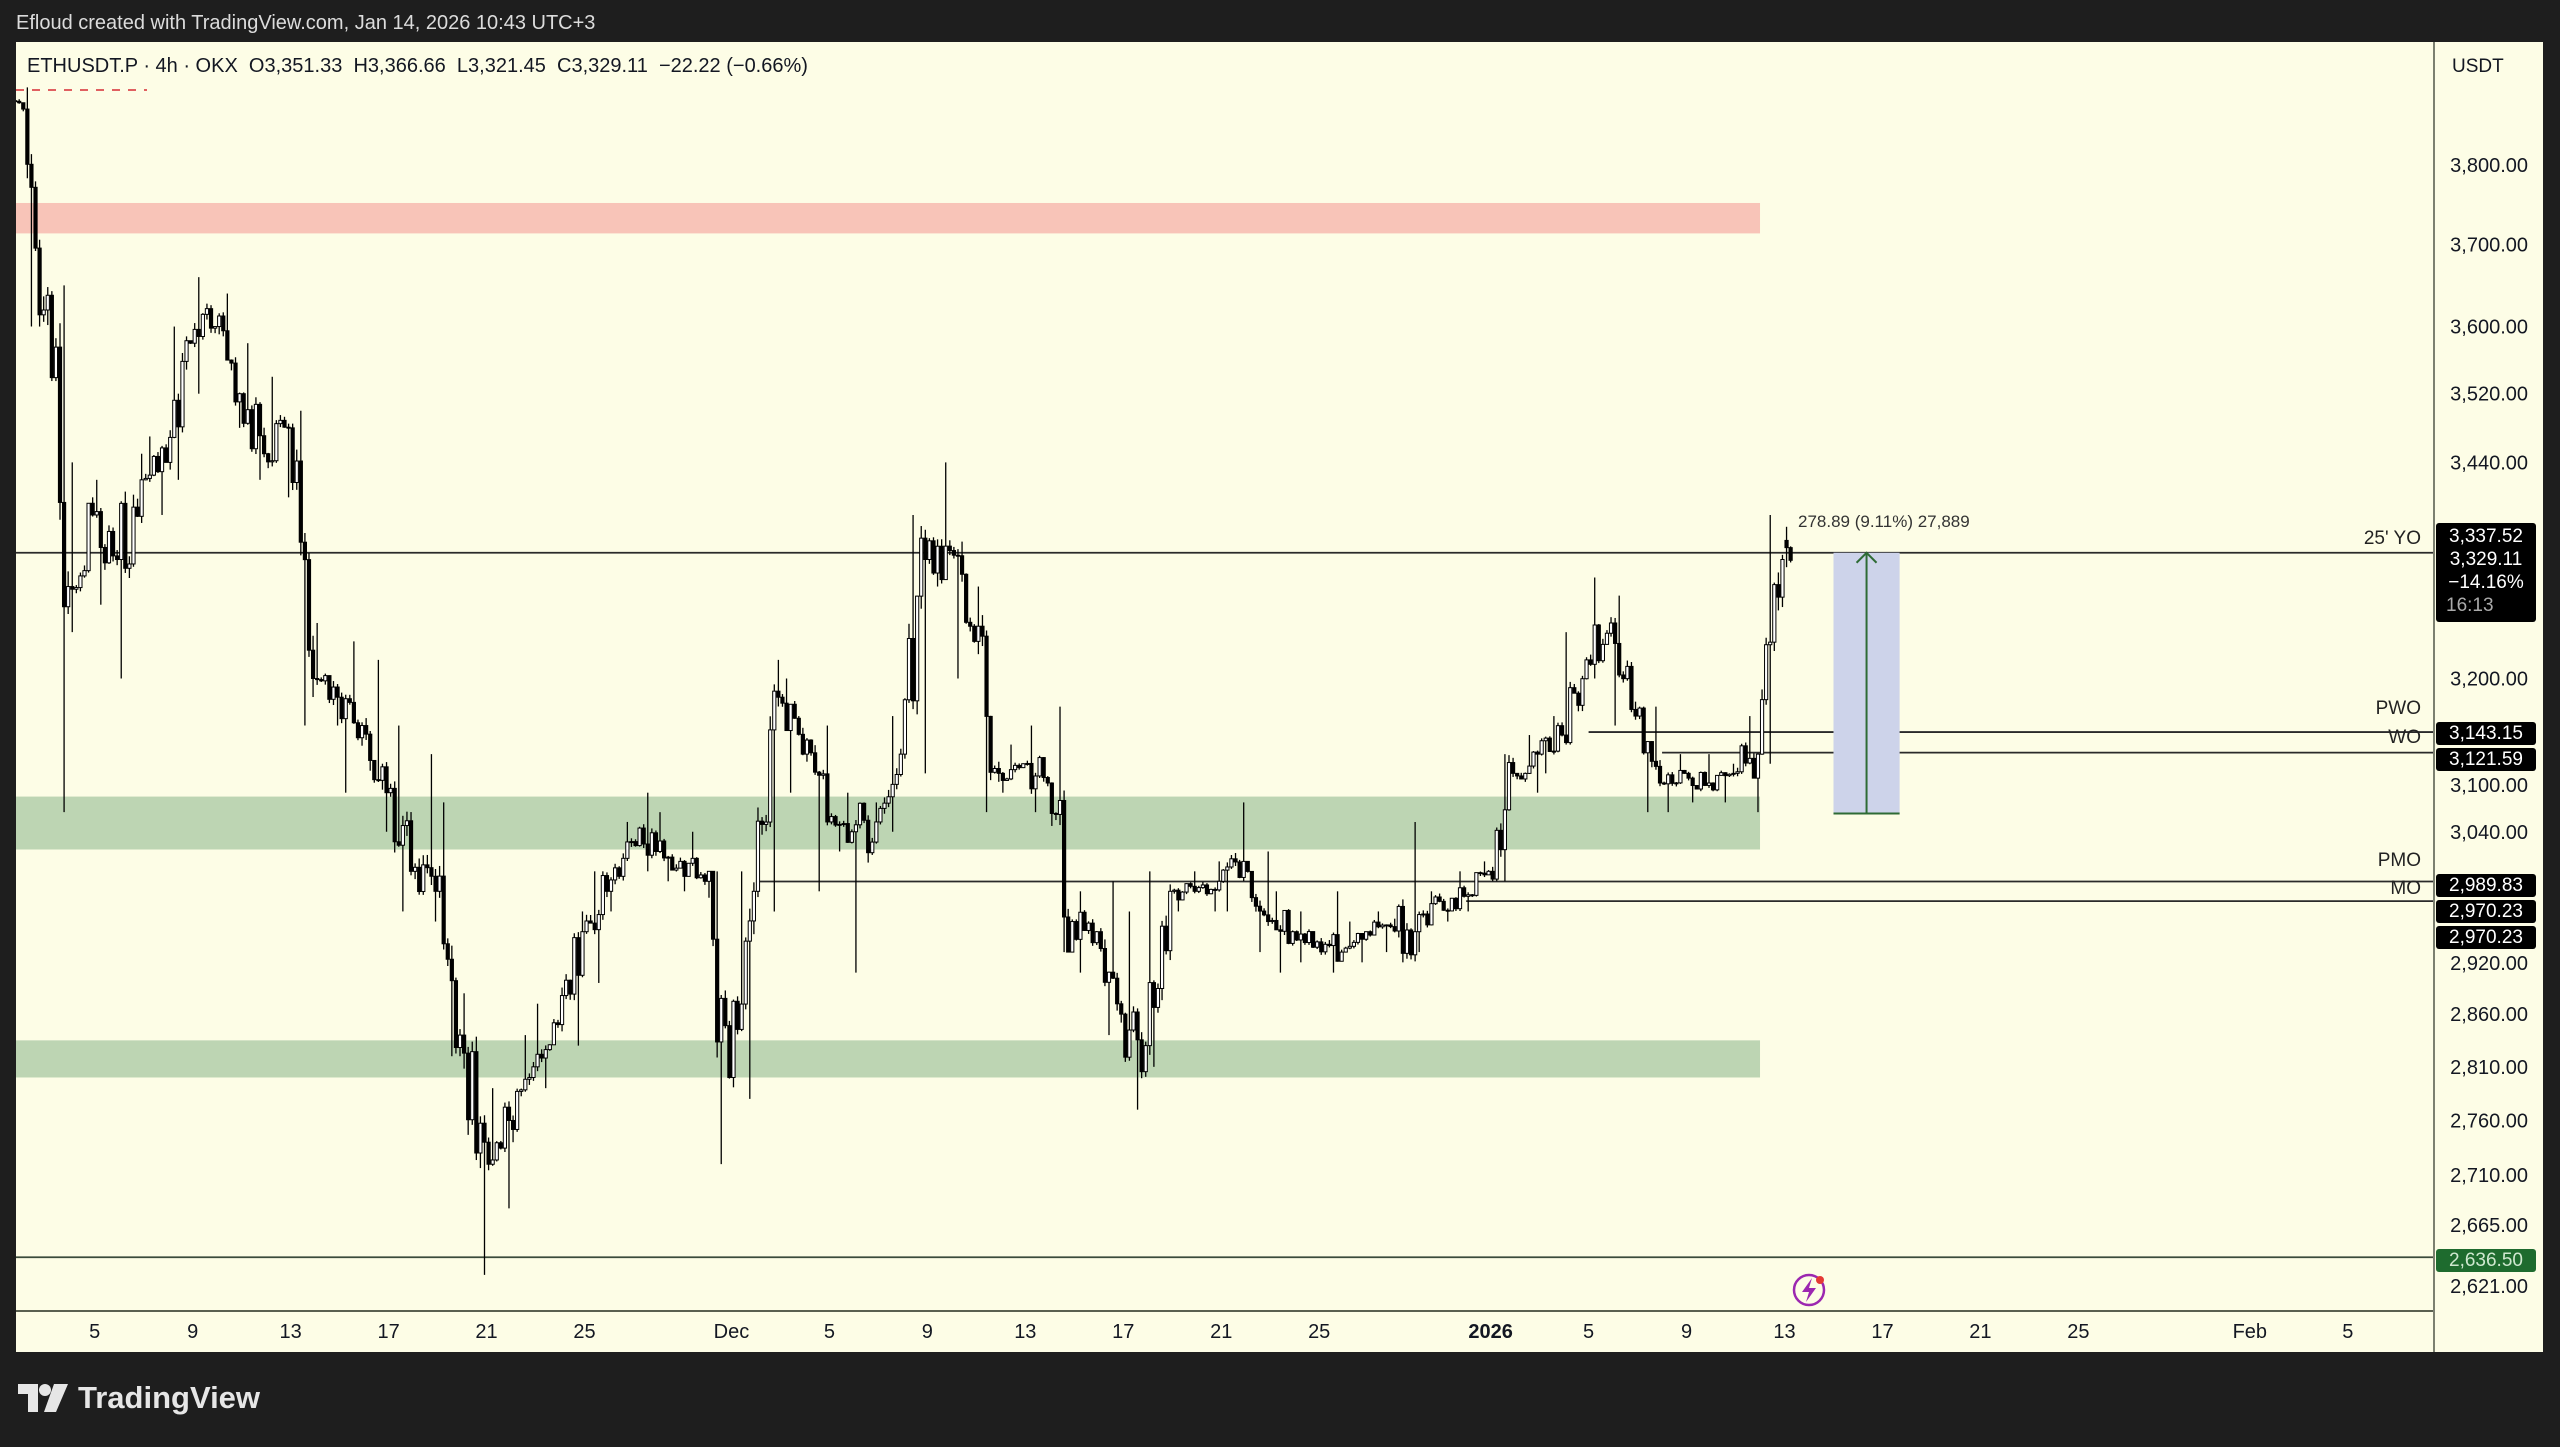 Image resolution: width=2560 pixels, height=1447 pixels. What do you see at coordinates (139, 1398) in the screenshot?
I see `tradingview-logo: TradingView` at bounding box center [139, 1398].